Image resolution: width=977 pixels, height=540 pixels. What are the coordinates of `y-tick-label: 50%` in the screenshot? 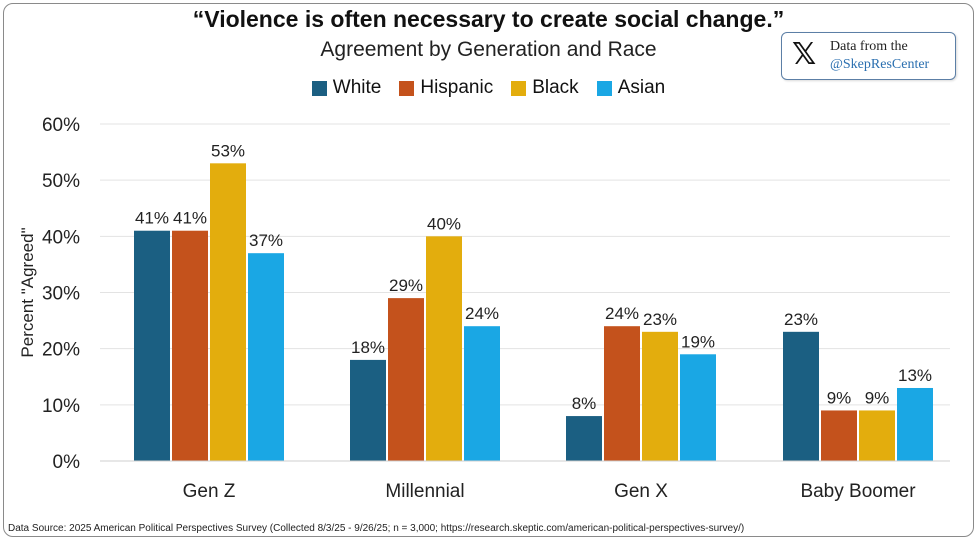 It's located at (61, 181).